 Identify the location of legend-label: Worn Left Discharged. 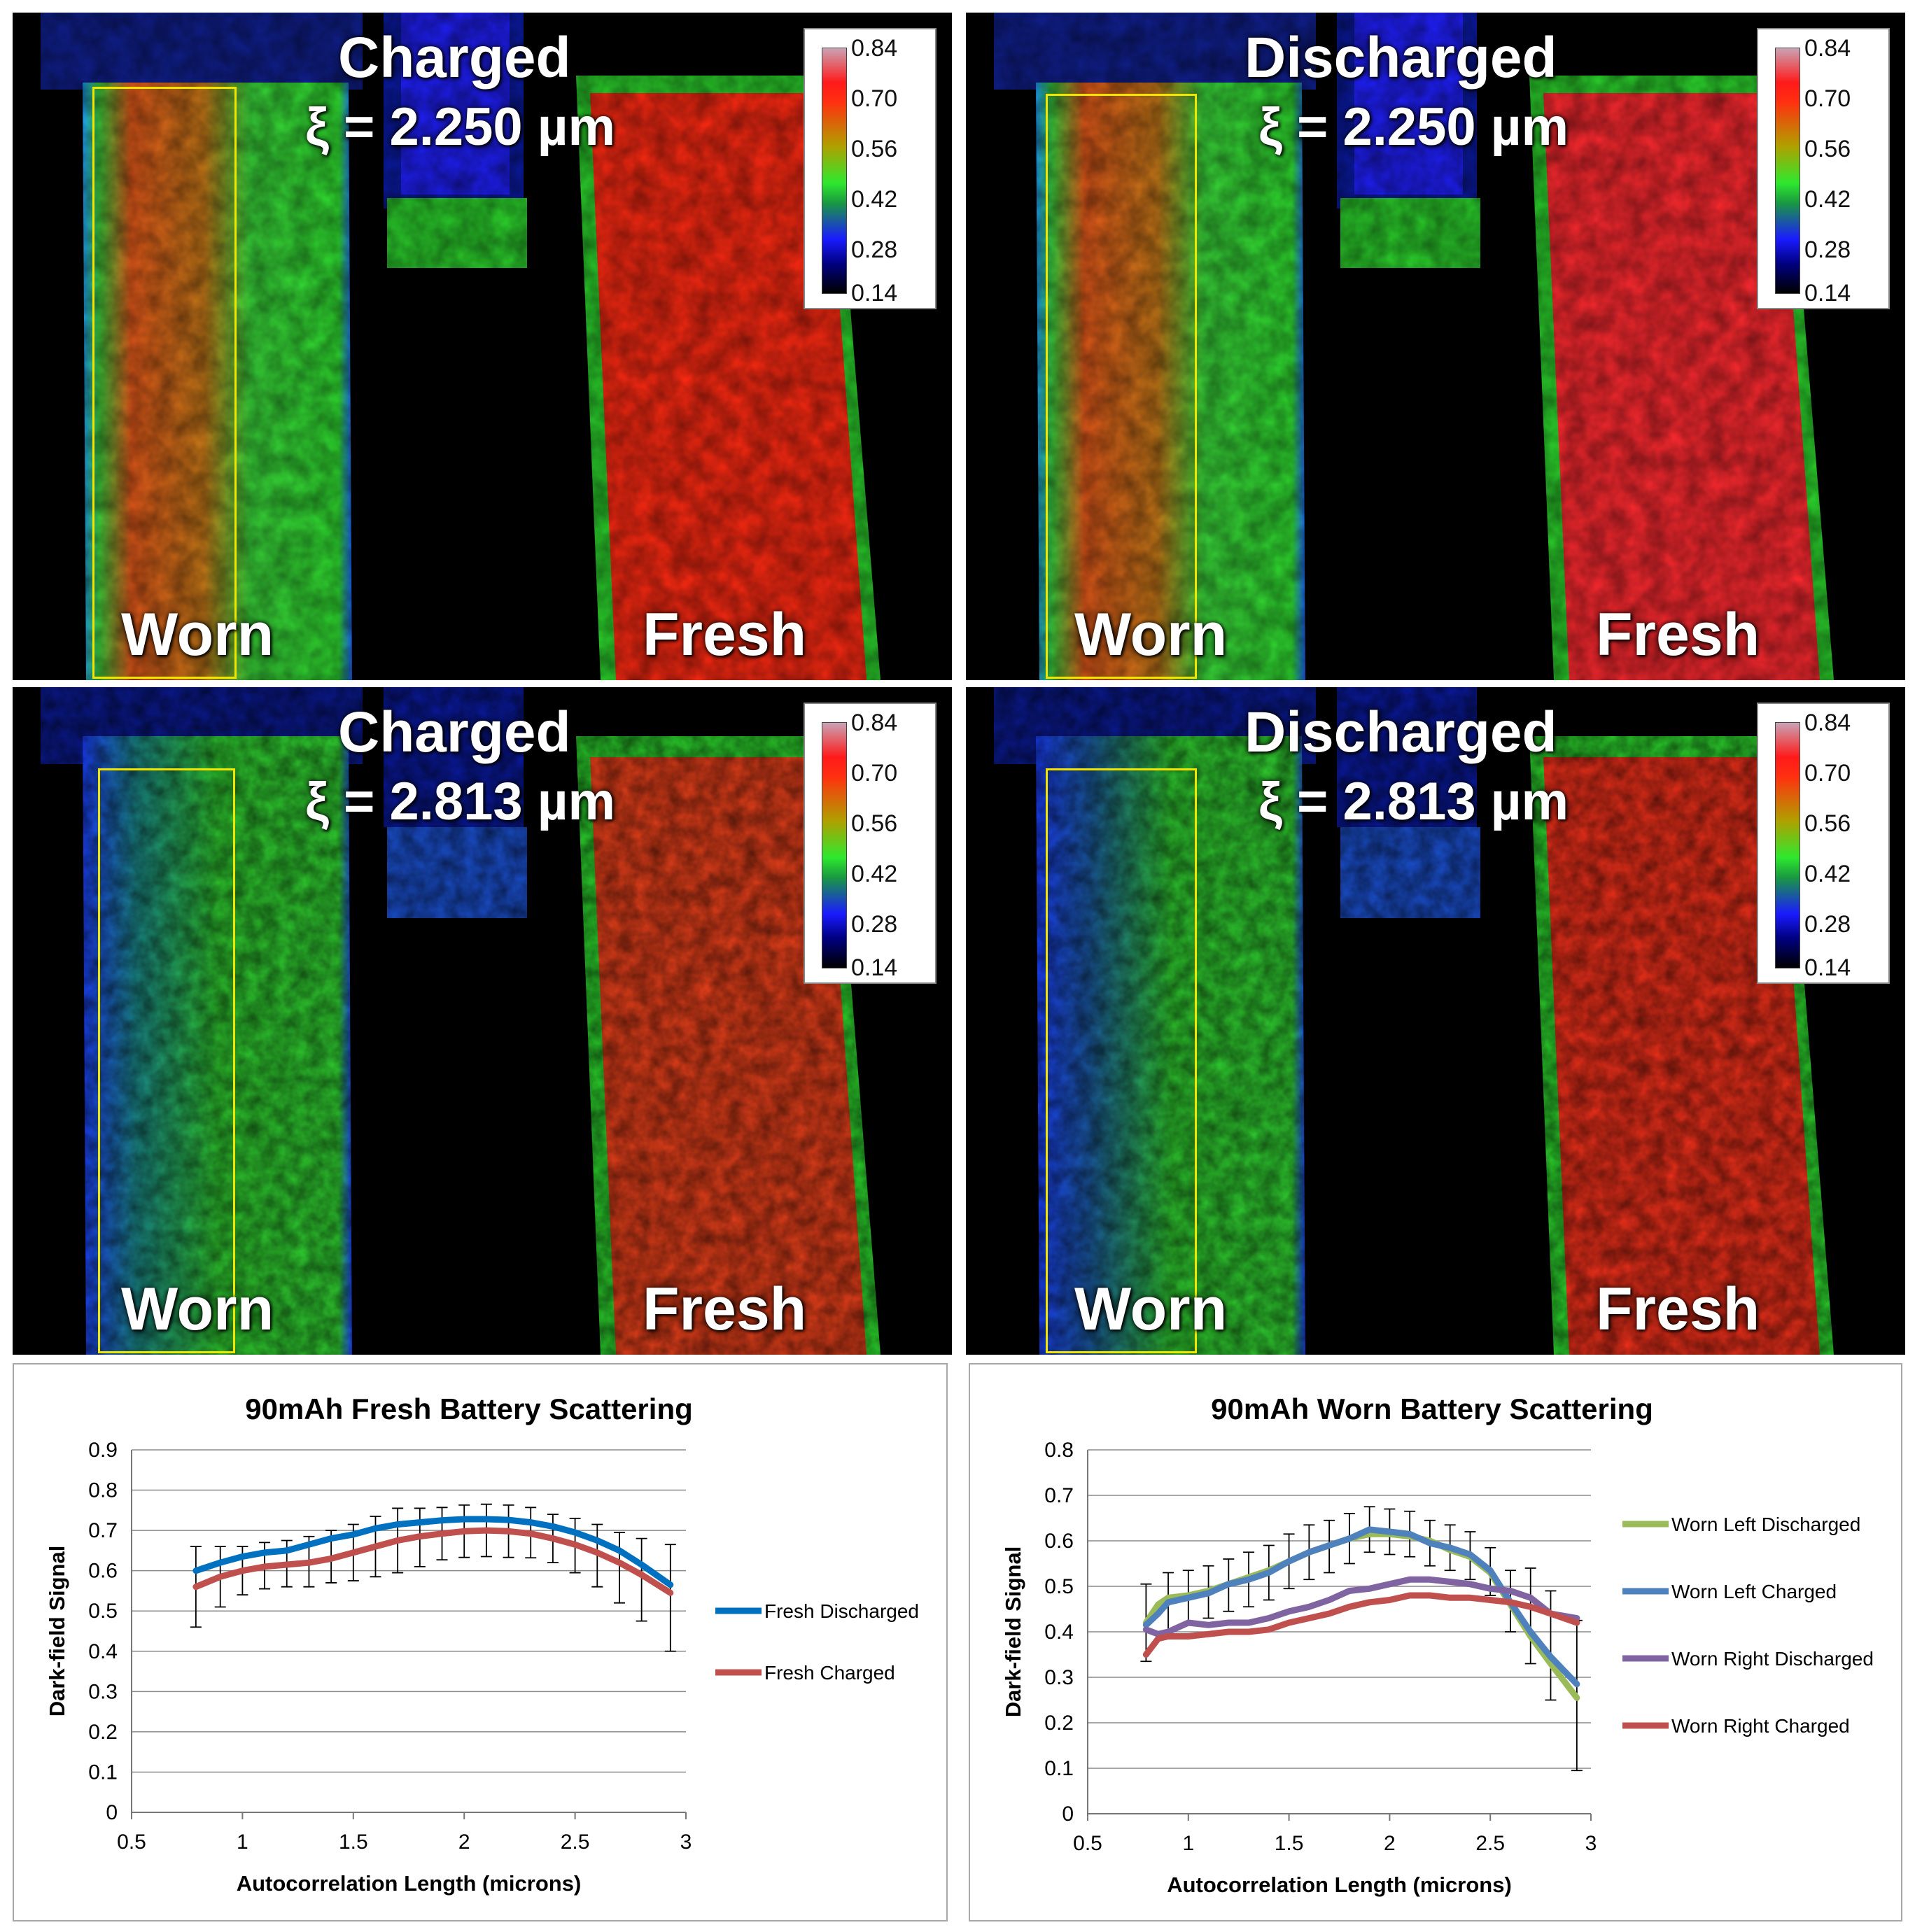
(1765, 1525).